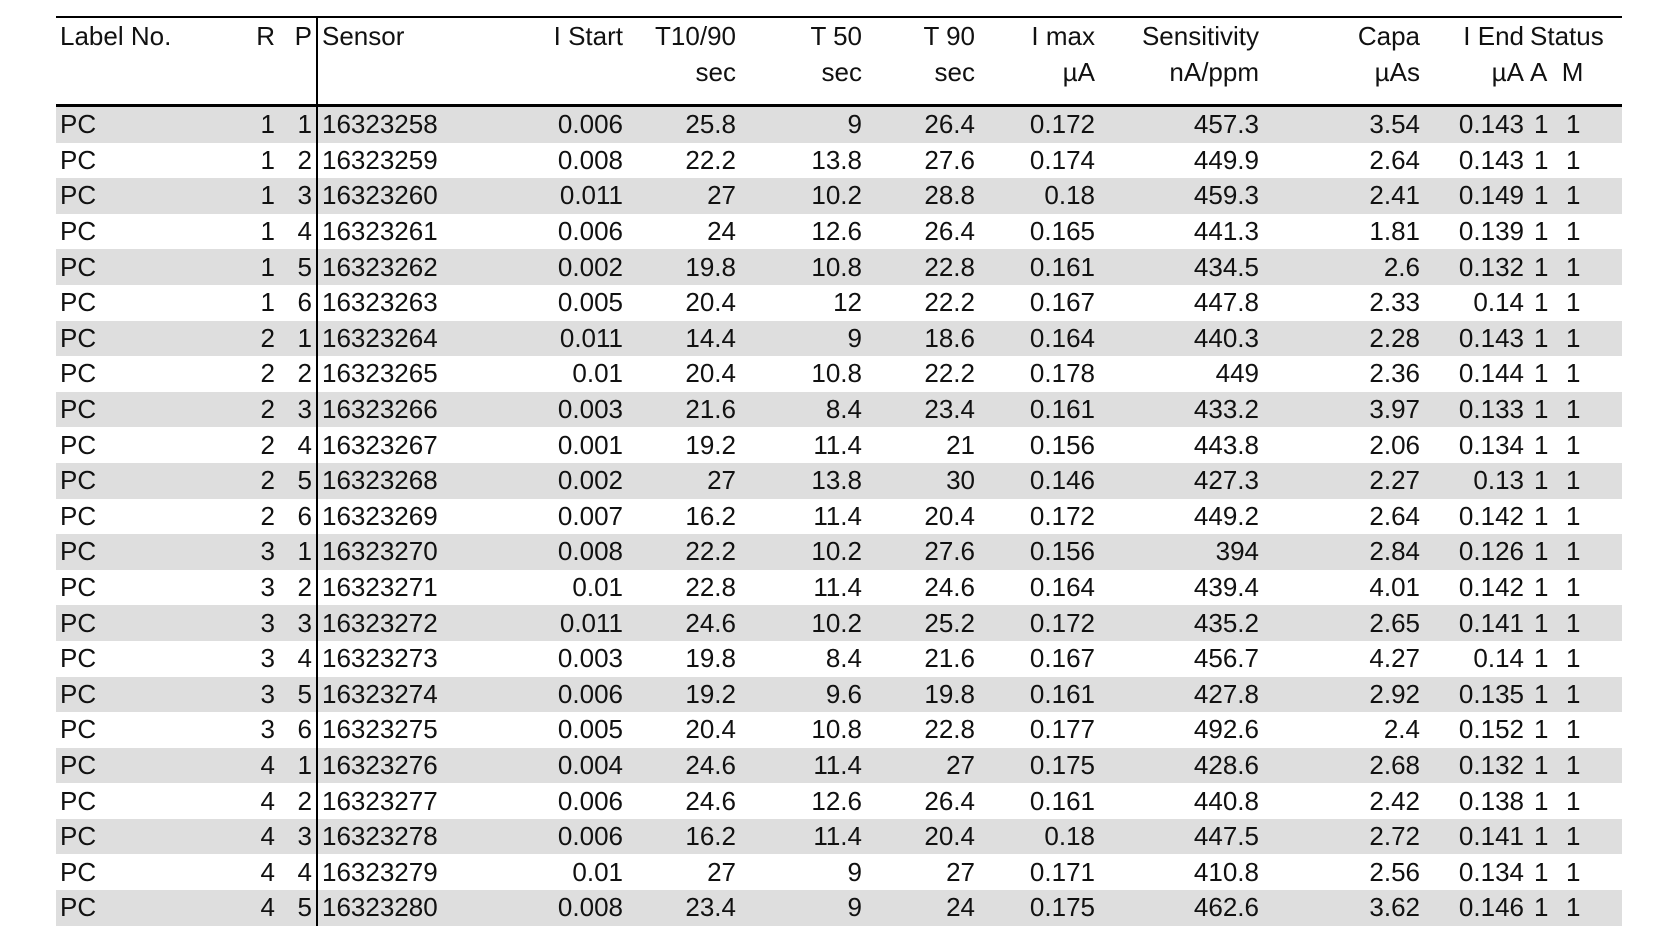 This screenshot has height=926, width=1675. Describe the element at coordinates (841, 72) in the screenshot. I see `header-t50-unit: sec` at that location.